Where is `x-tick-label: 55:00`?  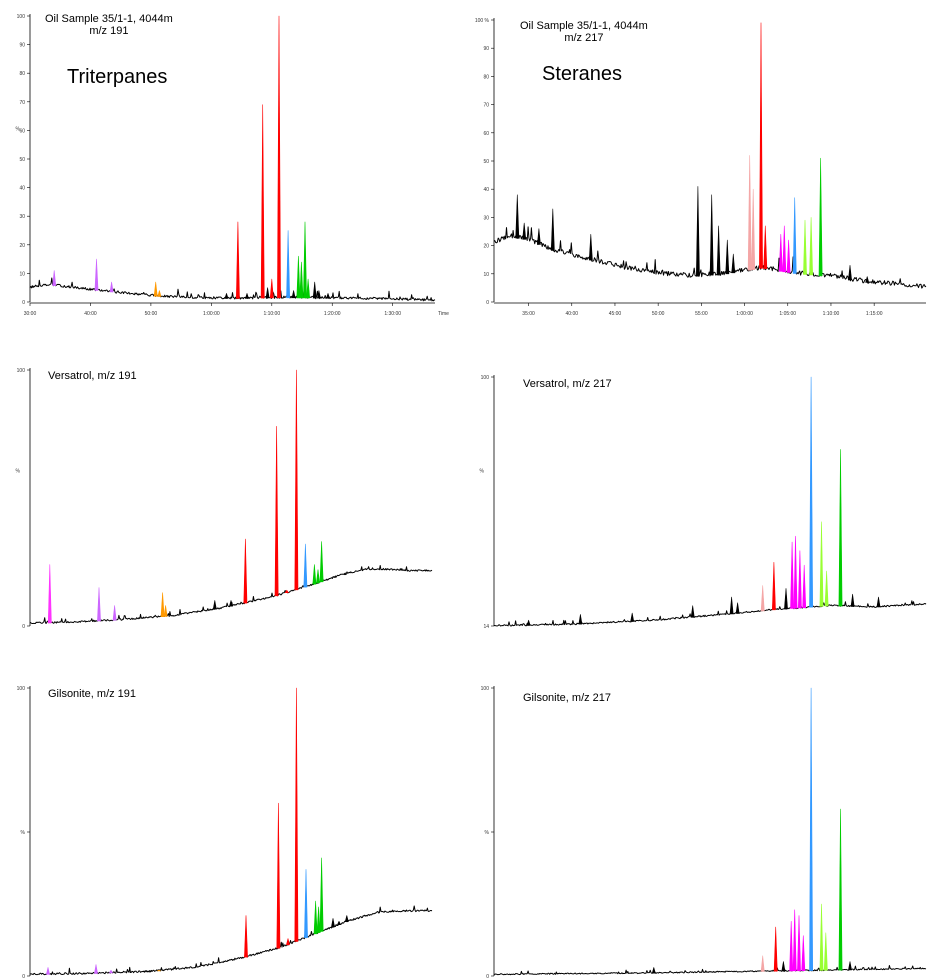
x-tick-label: 55:00 is located at coordinates (701, 314).